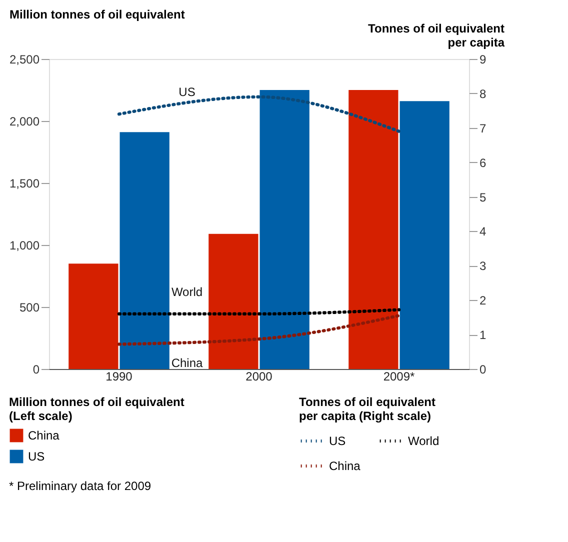 The height and width of the screenshot is (542, 568). What do you see at coordinates (187, 291) in the screenshot?
I see `text: World` at bounding box center [187, 291].